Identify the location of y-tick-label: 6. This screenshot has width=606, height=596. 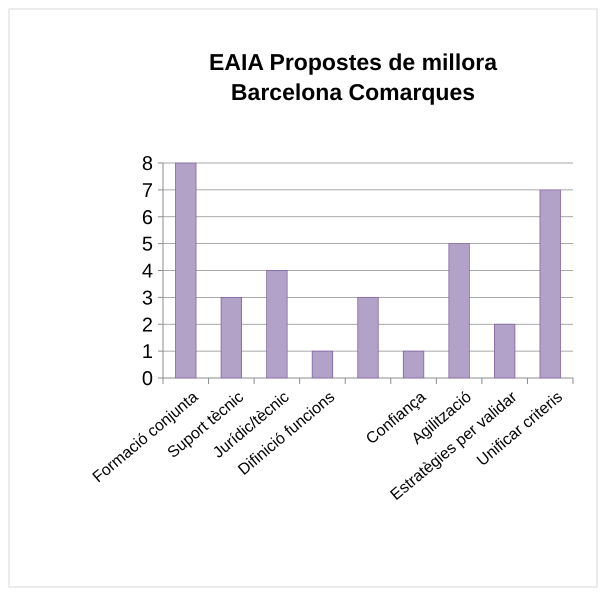
(147, 217).